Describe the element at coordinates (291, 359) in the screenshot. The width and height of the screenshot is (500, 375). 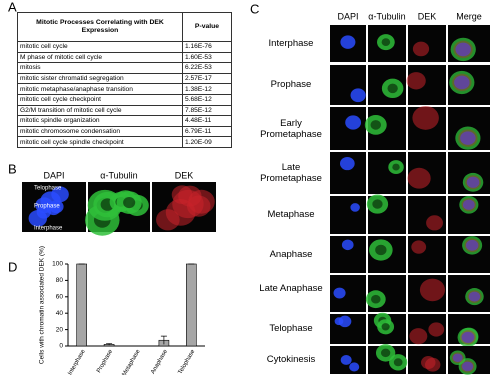
I see `row-label: Cytokinesis` at that location.